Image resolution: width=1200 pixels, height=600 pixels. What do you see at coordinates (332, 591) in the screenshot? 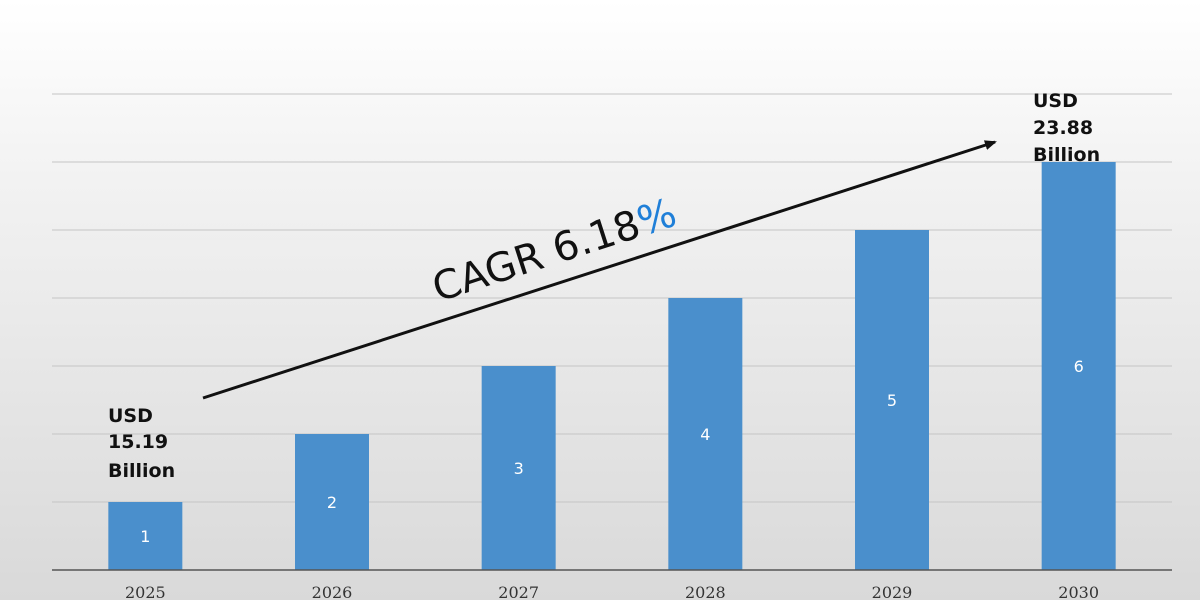
I see `x-tick-label: 2026` at bounding box center [332, 591].